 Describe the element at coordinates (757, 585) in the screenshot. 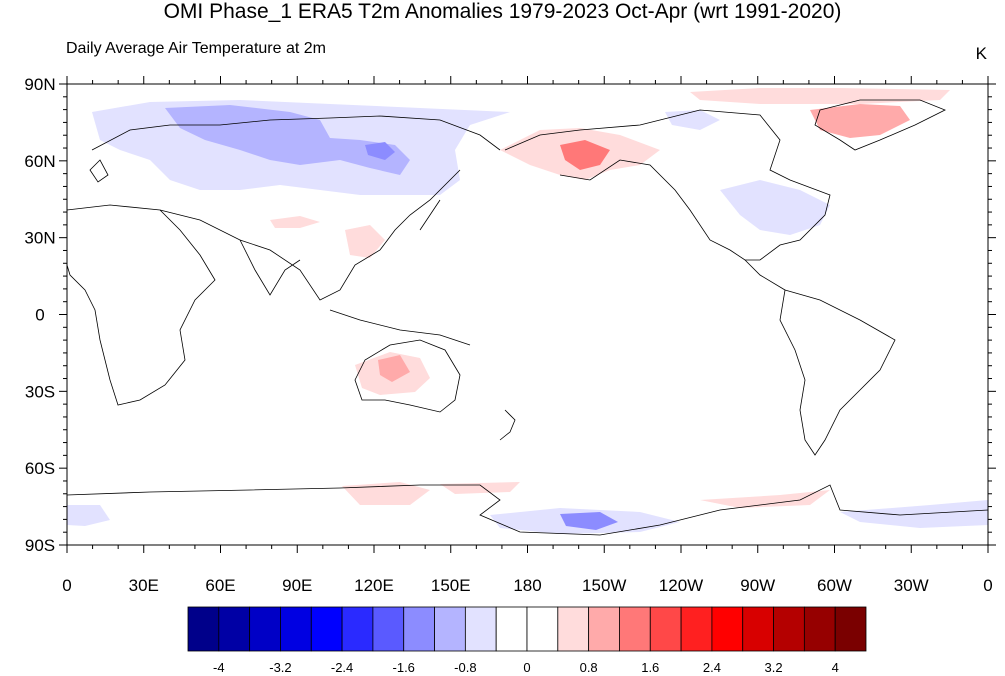

I see `lon-label: 90W` at that location.